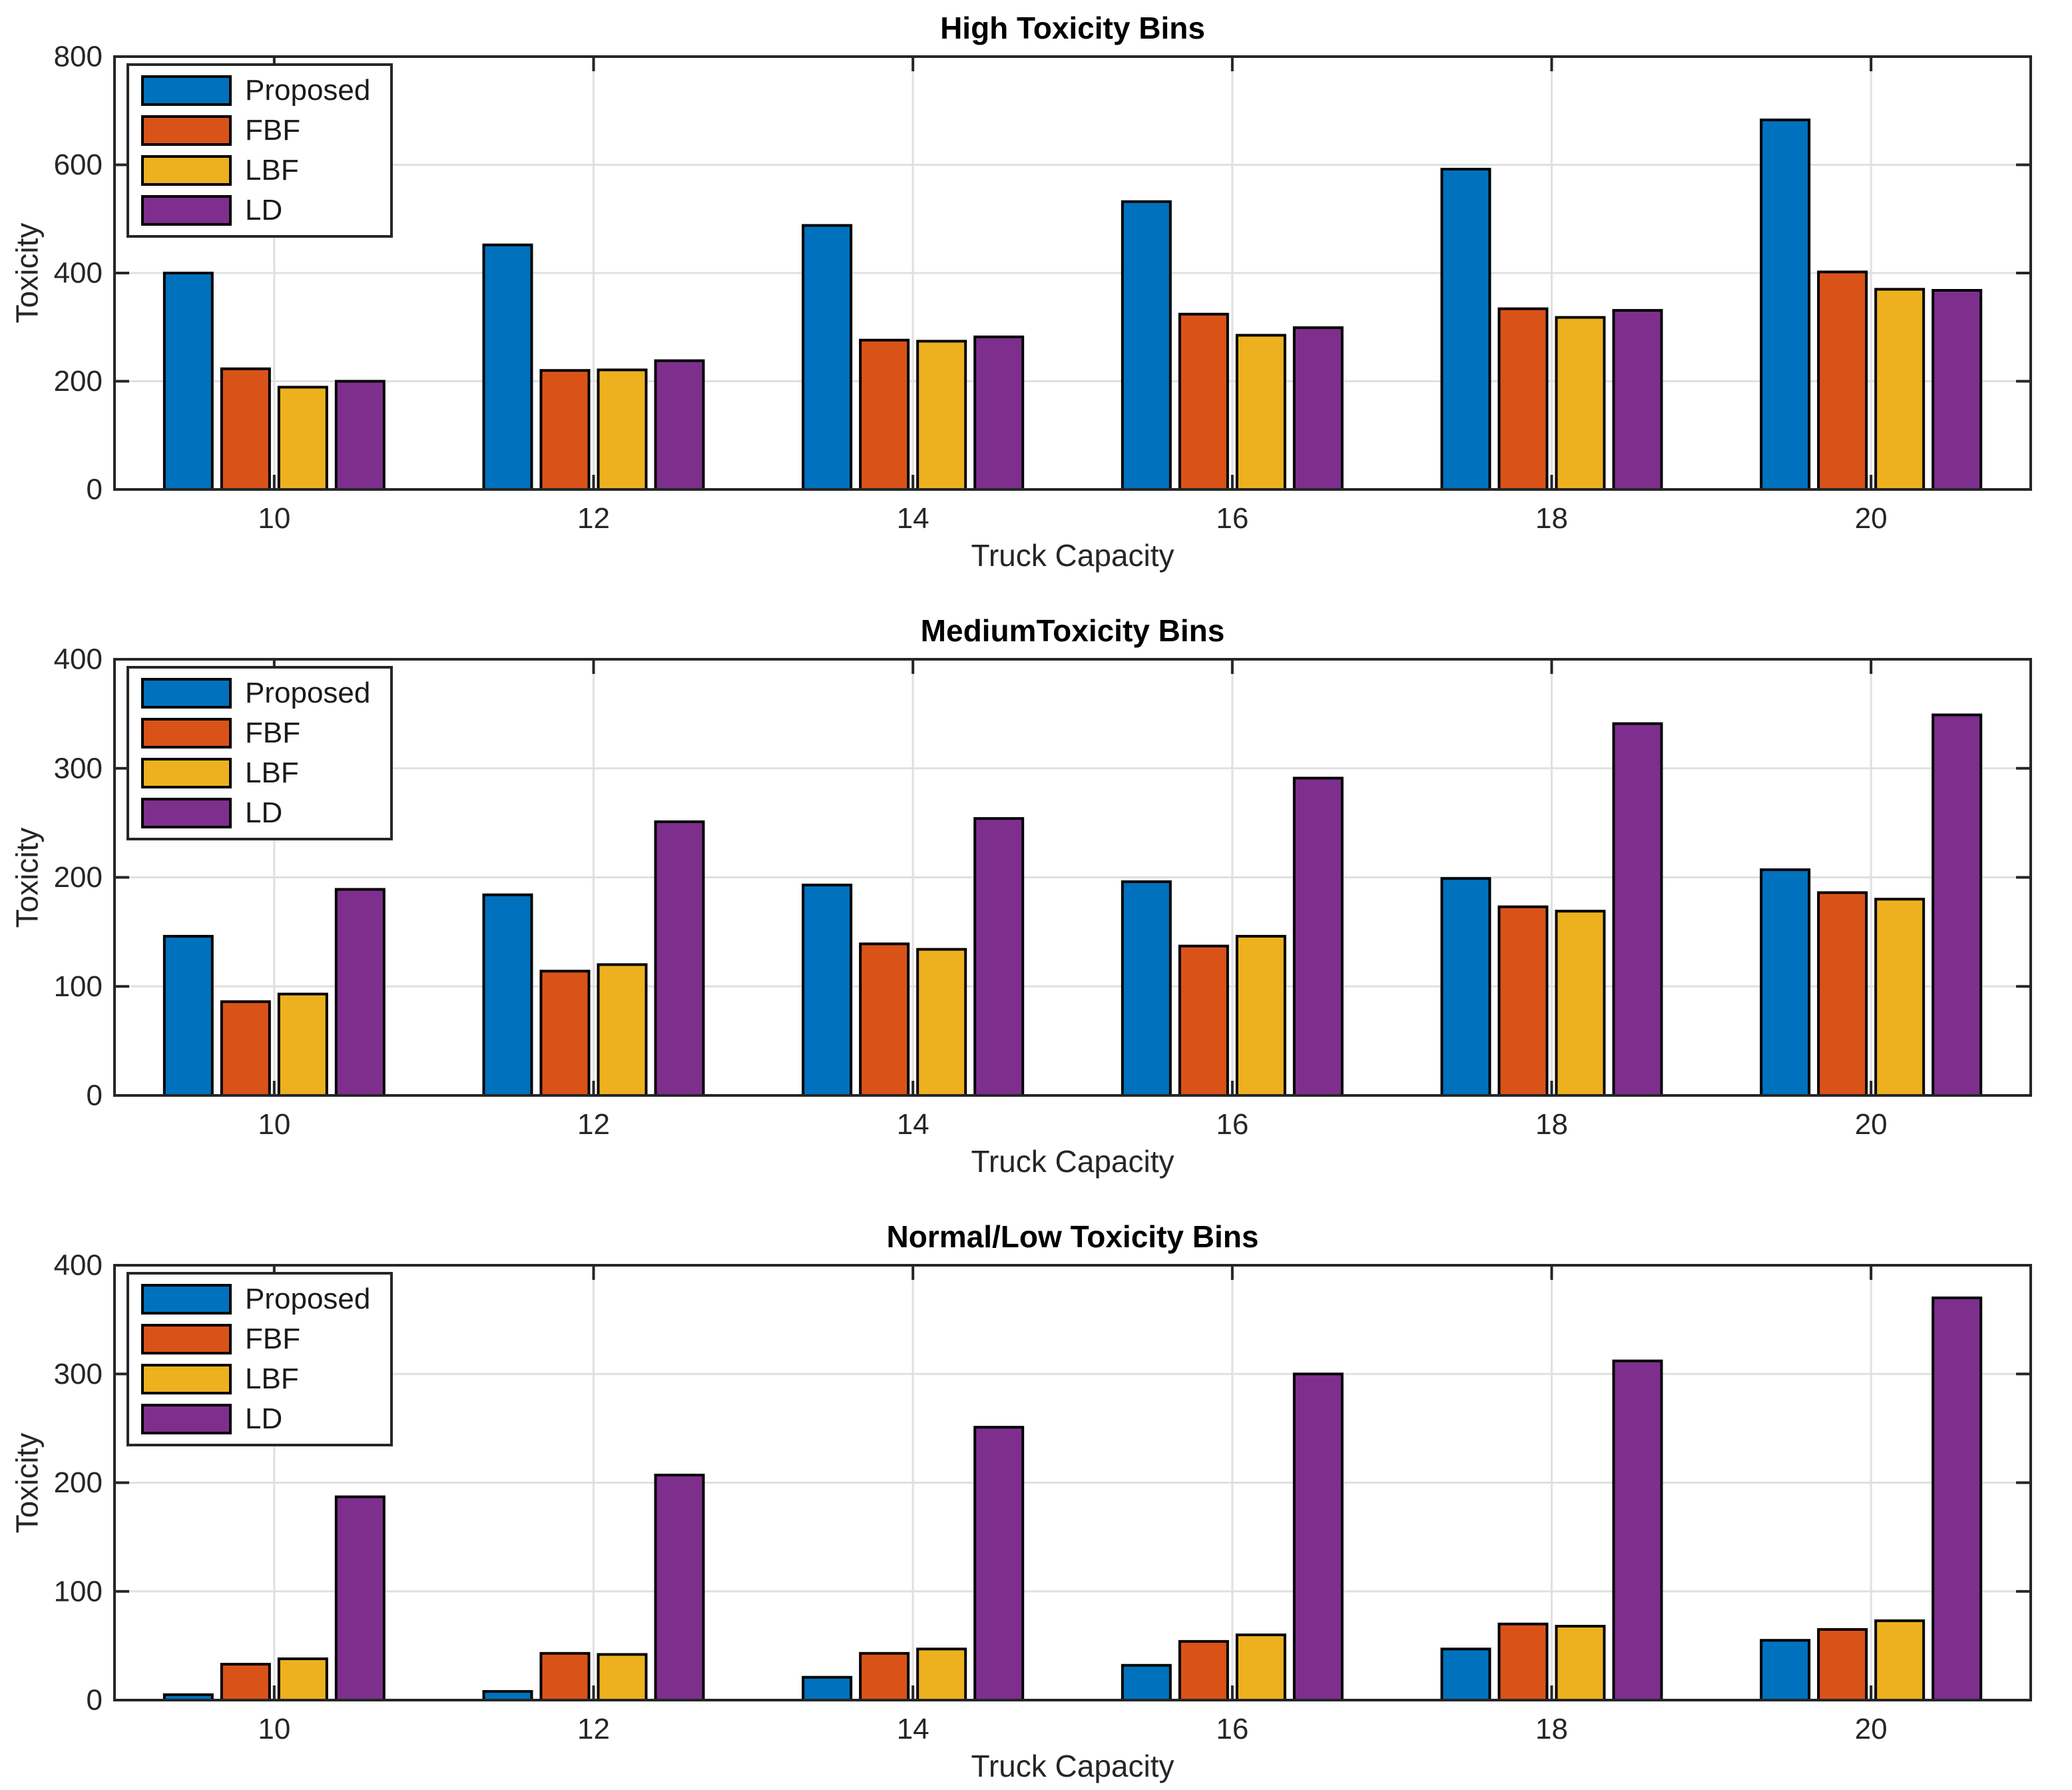 This screenshot has height=1790, width=2072. What do you see at coordinates (79, 165) in the screenshot?
I see `y-tick-label: 600` at bounding box center [79, 165].